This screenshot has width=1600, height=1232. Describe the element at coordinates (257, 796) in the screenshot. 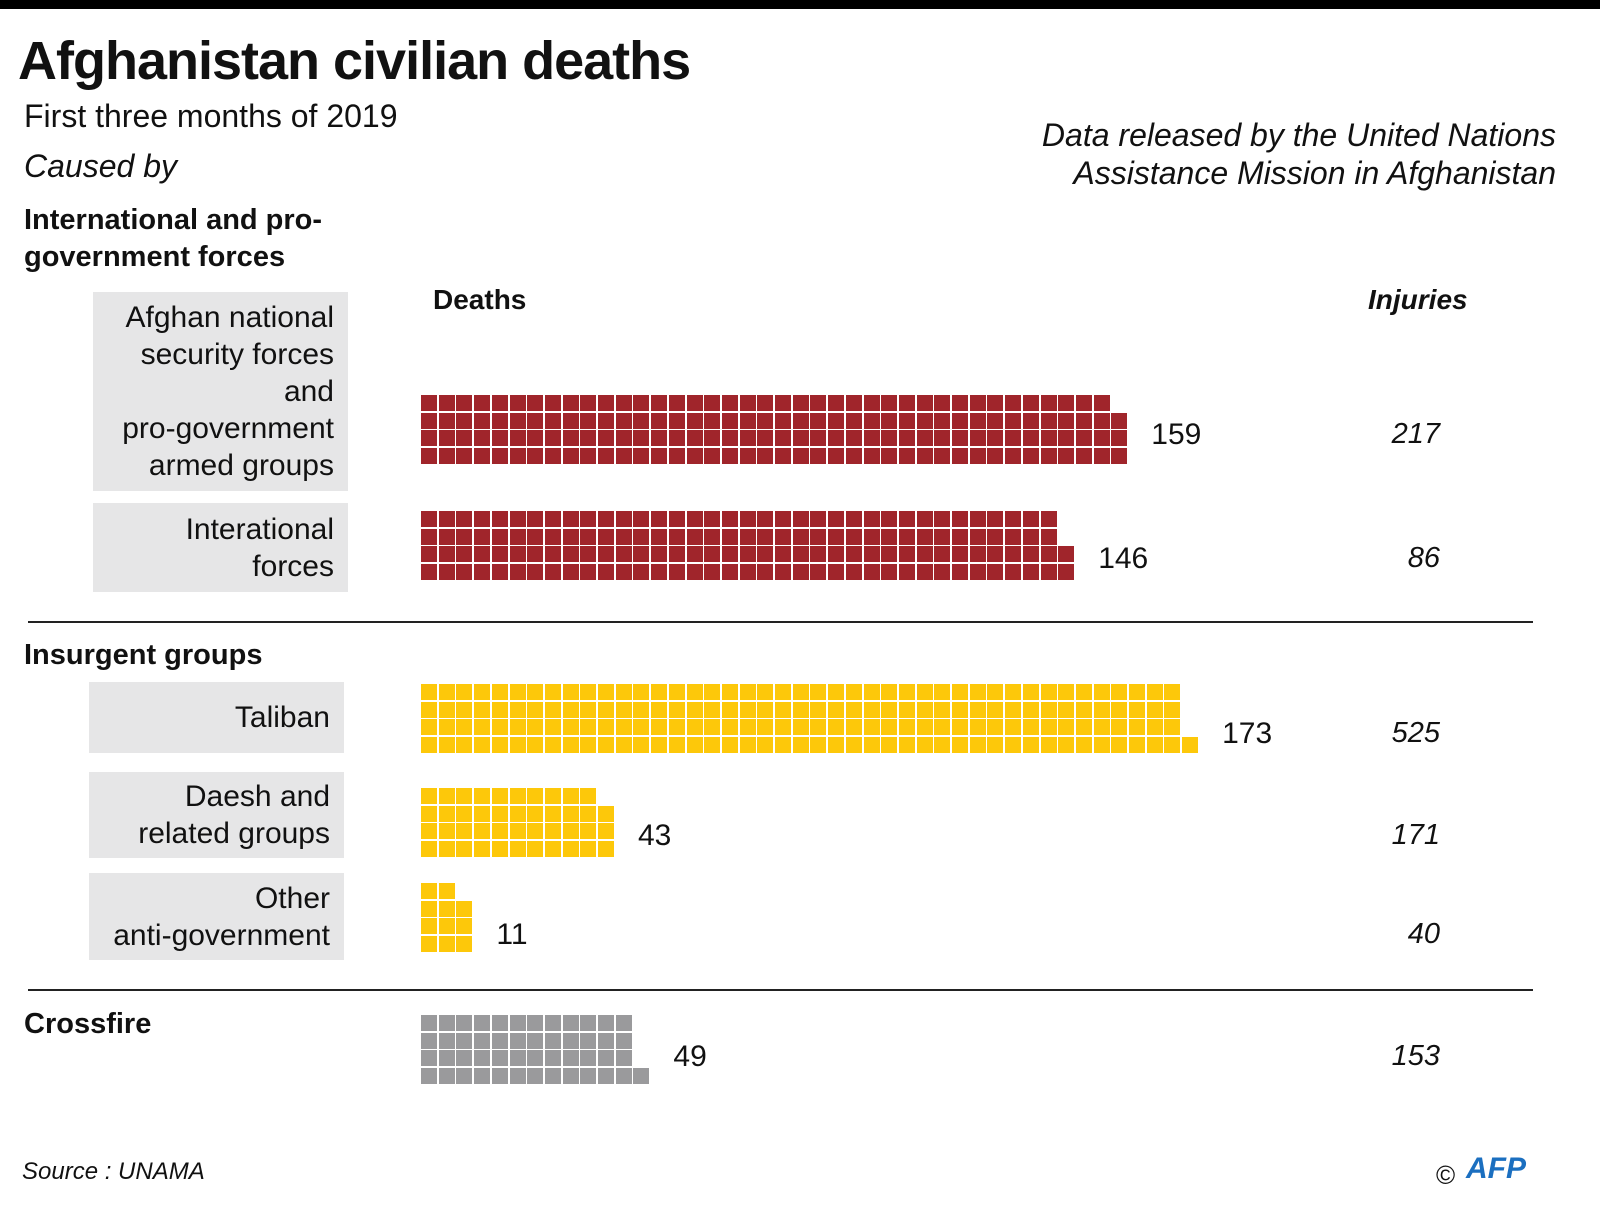

I see `category-label-line: Daesh and` at that location.